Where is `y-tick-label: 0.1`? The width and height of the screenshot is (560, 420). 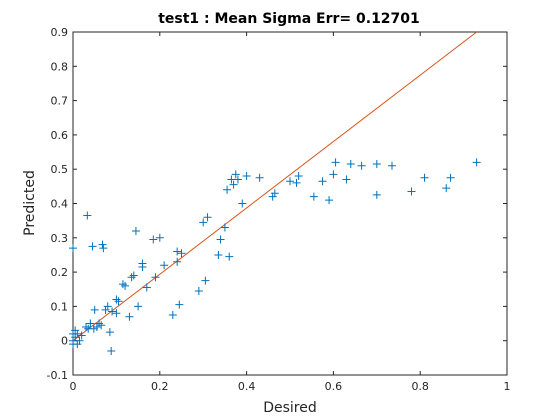
y-tick-label: 0.1 is located at coordinates (60, 306).